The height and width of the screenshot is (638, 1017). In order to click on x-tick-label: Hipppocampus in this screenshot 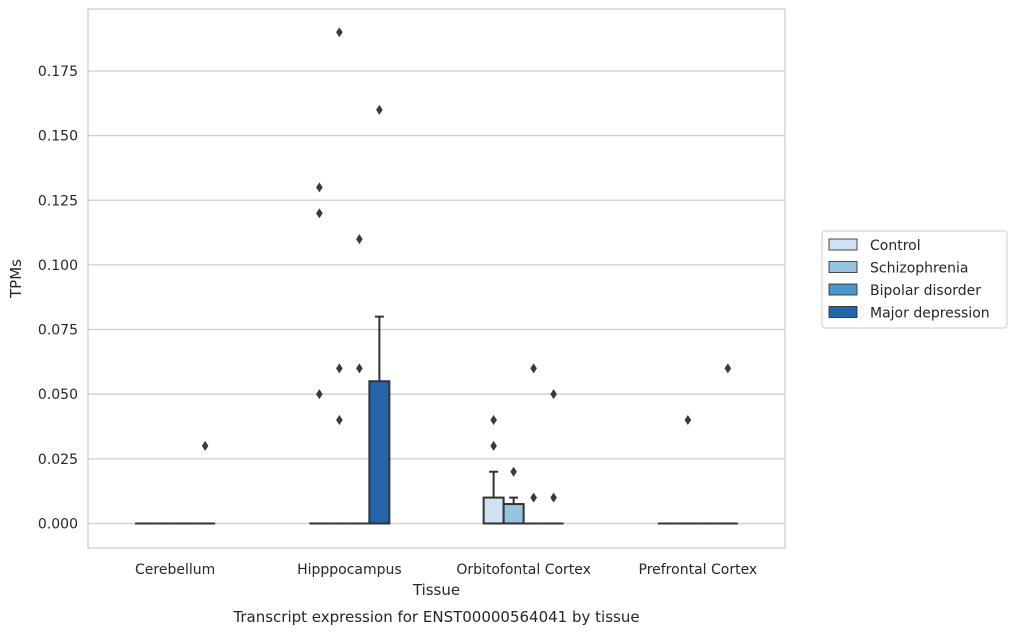, I will do `click(349, 570)`.